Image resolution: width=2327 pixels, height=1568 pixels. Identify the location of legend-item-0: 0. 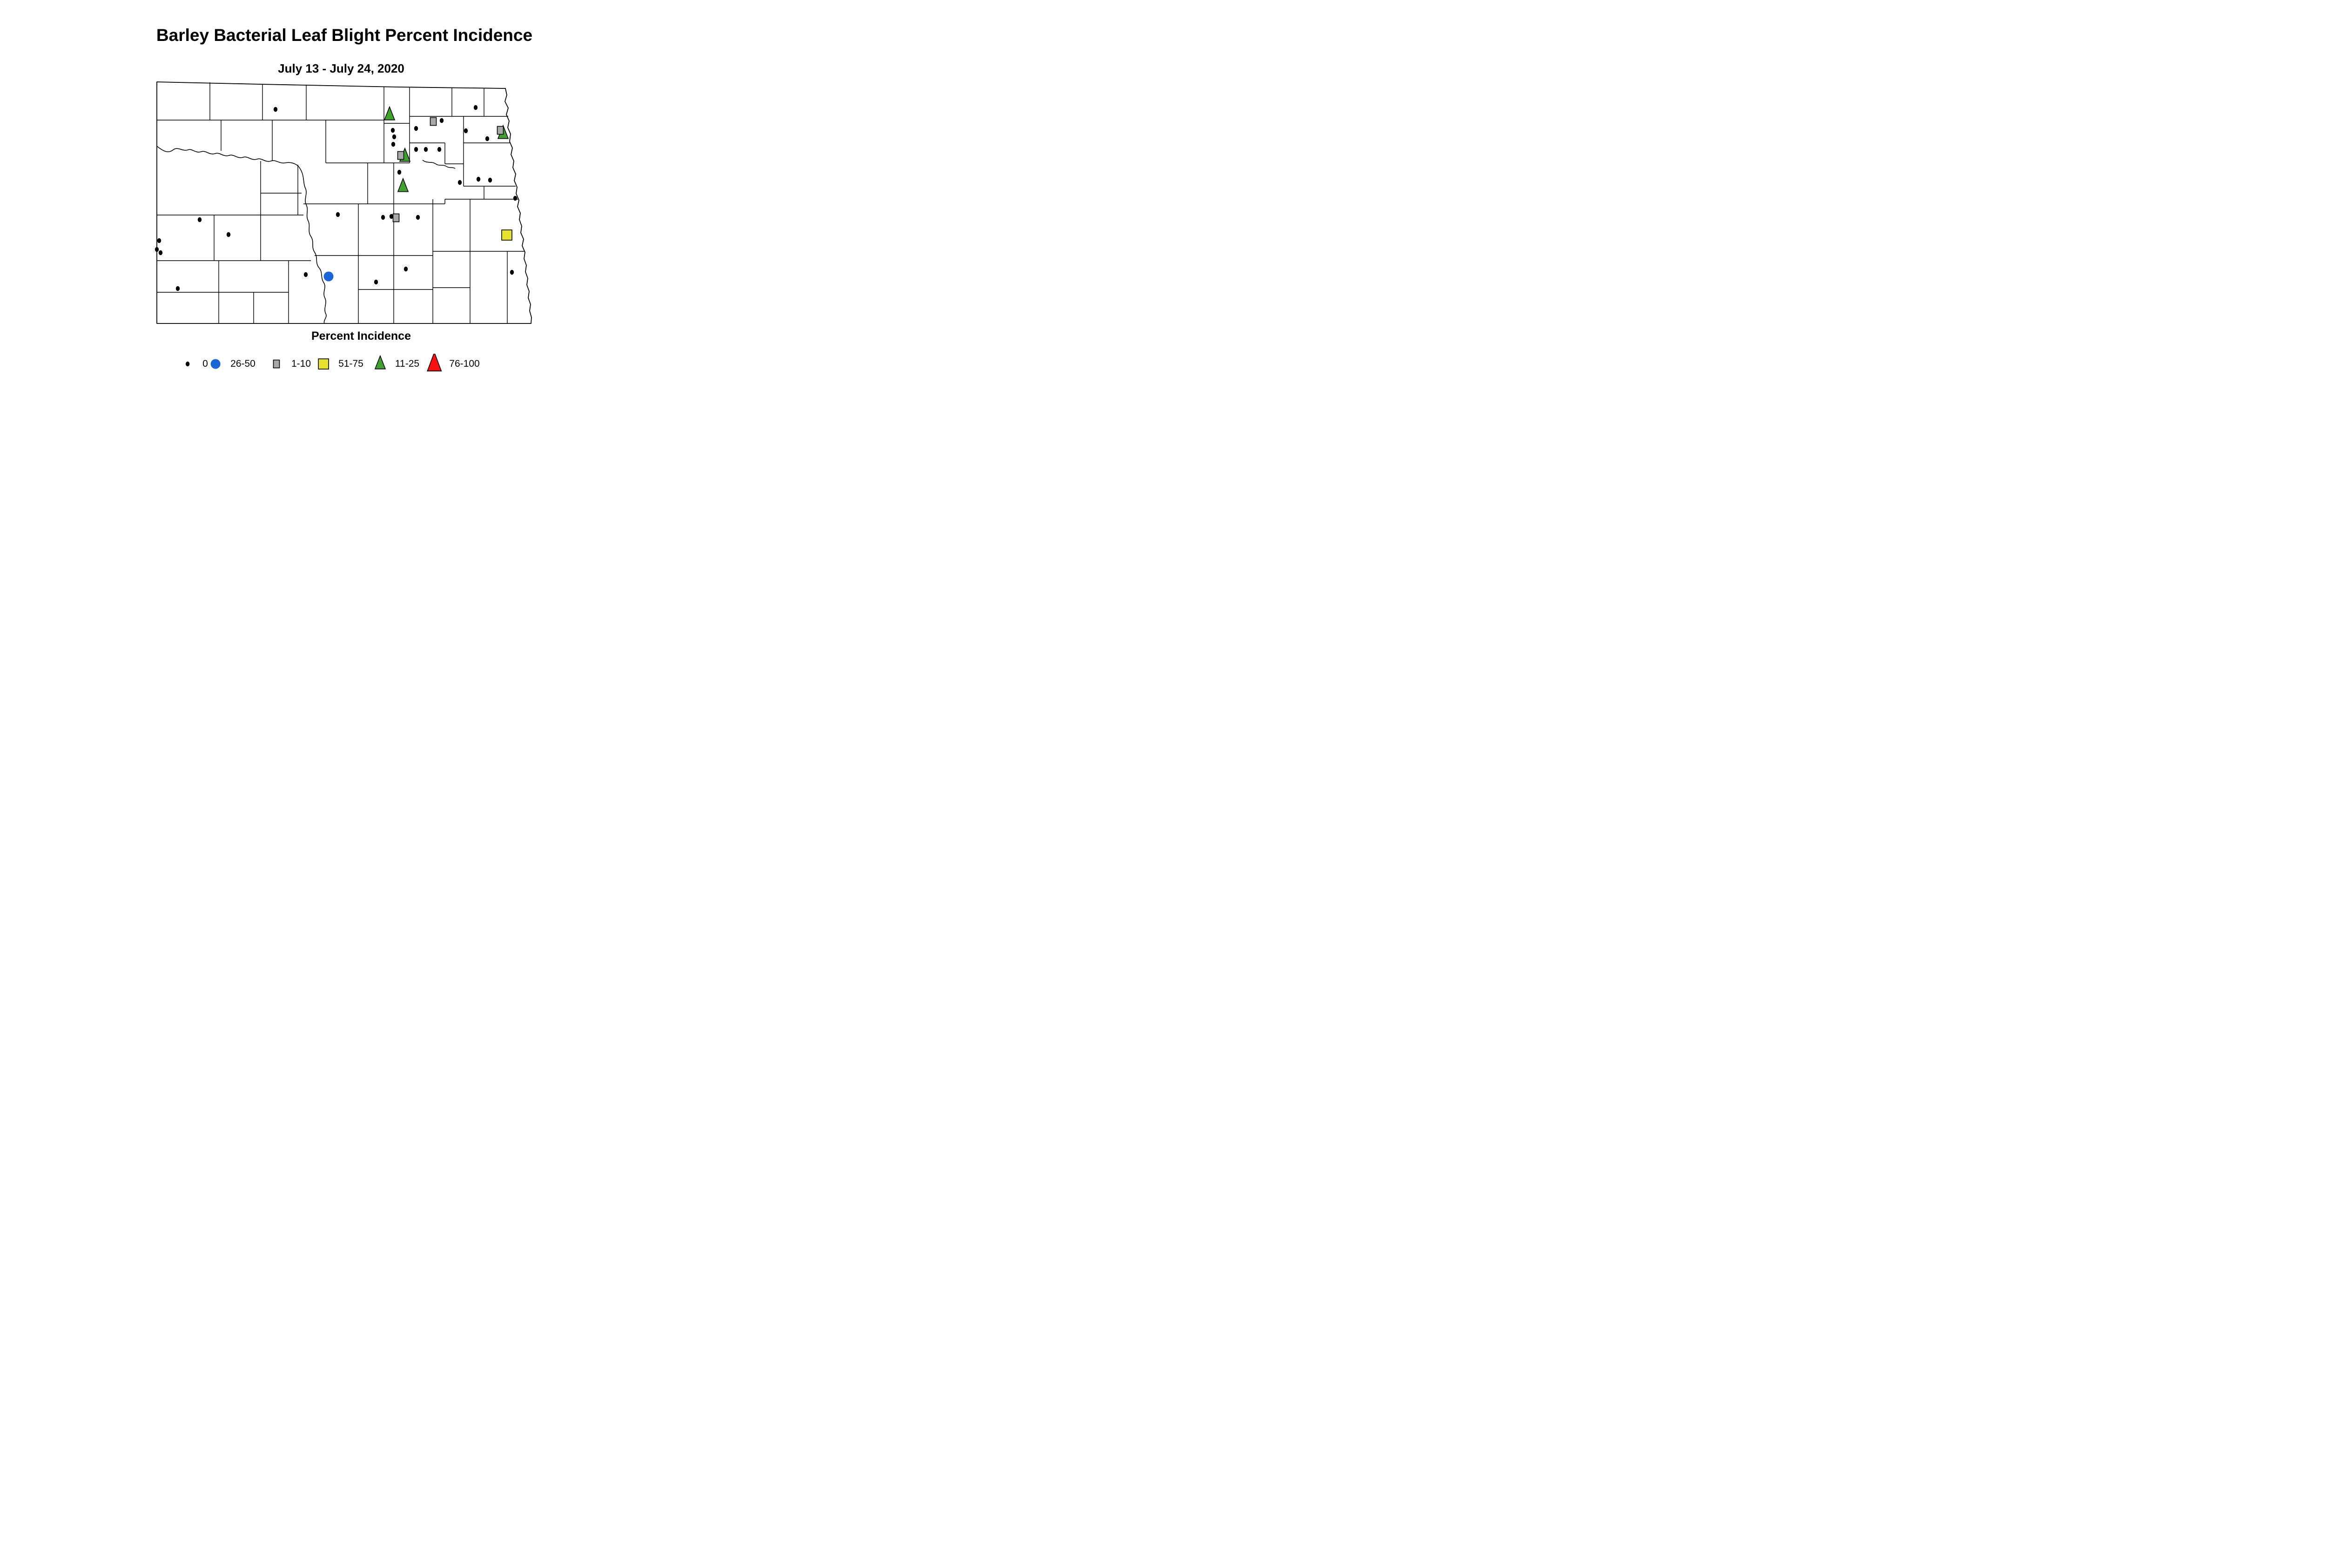
(192, 364).